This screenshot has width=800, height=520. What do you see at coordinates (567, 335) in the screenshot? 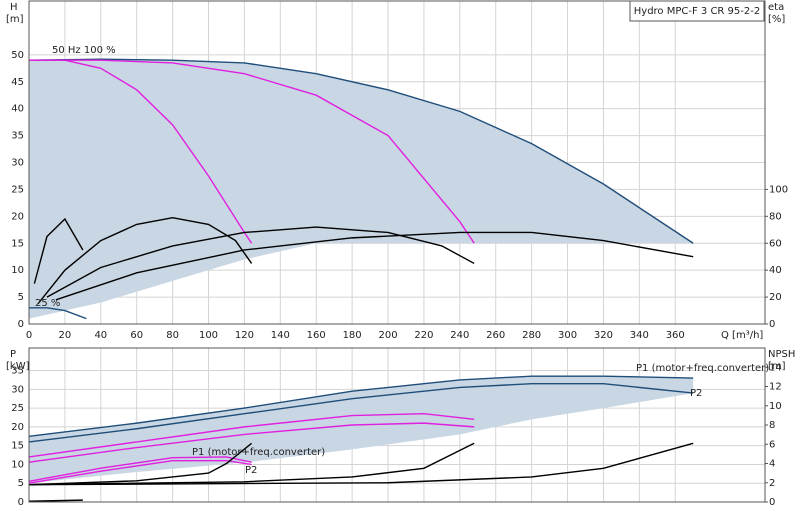
I see `x-tick-label: 300` at bounding box center [567, 335].